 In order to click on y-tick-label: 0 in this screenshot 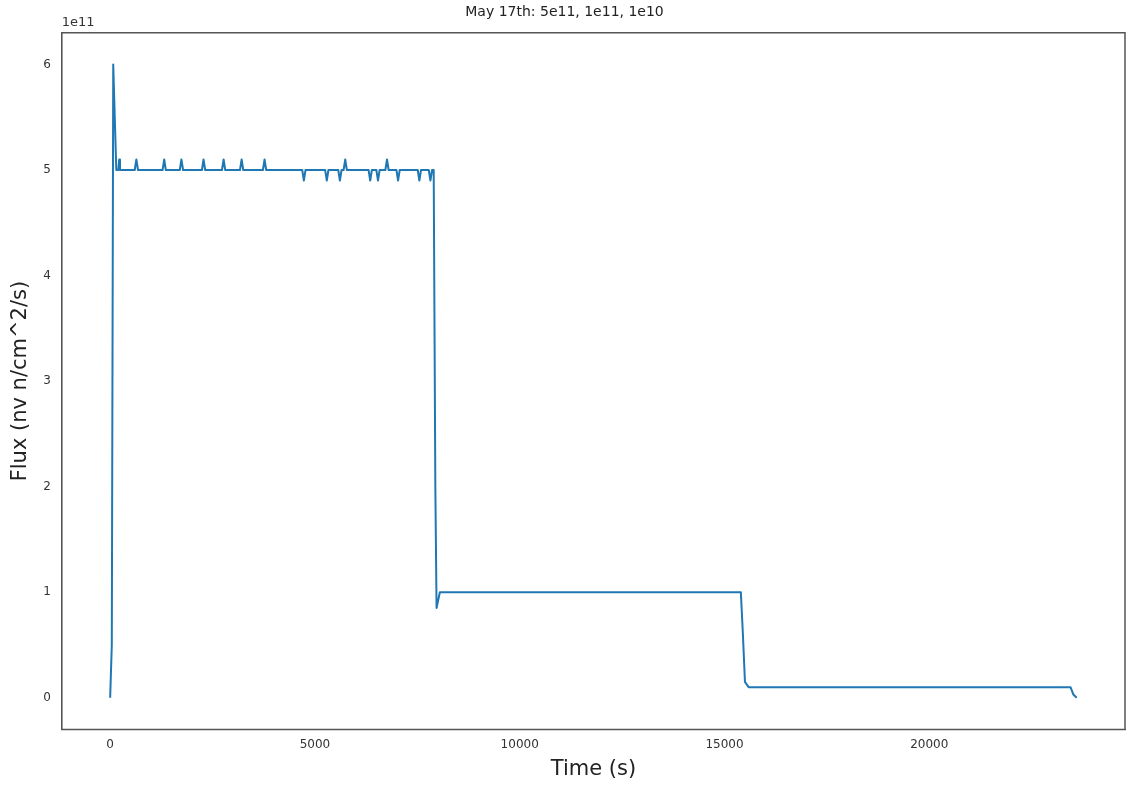, I will do `click(47, 696)`.